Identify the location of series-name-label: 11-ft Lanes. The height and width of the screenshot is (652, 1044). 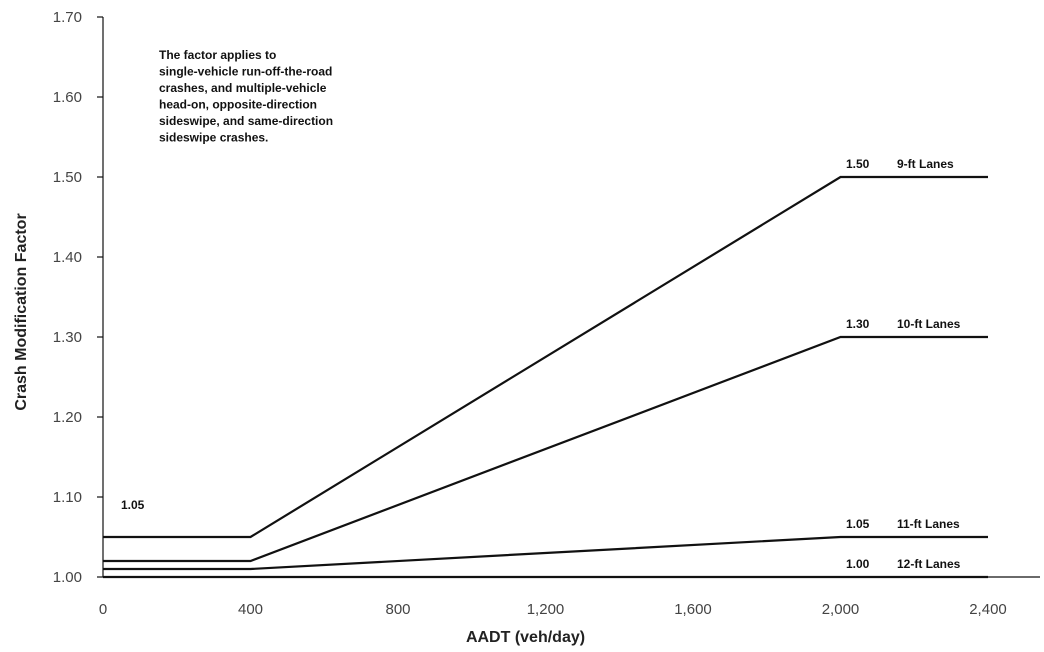
(928, 524).